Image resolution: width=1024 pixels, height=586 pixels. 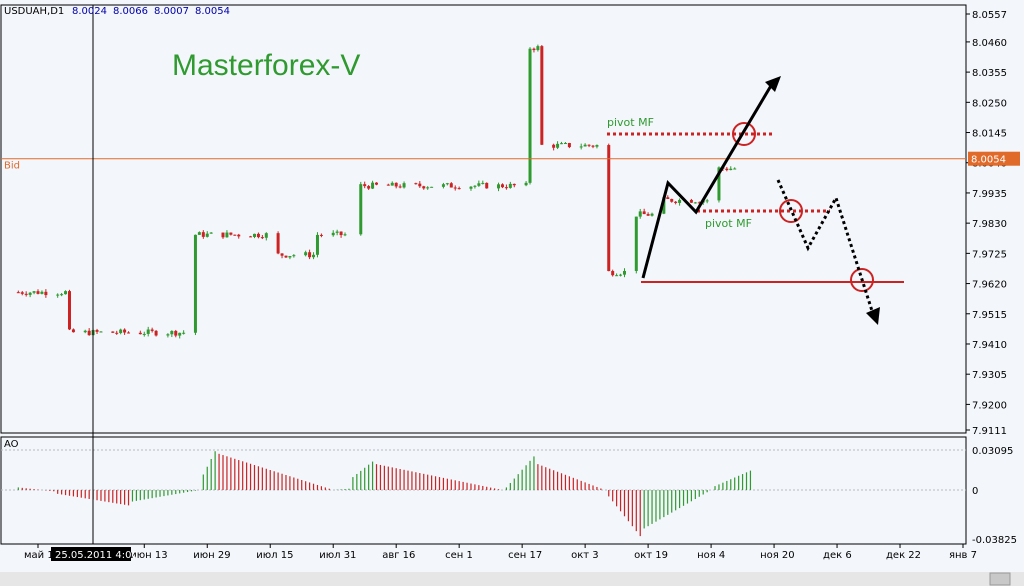 What do you see at coordinates (512, 579) in the screenshot?
I see `horizontal-scrollbar` at bounding box center [512, 579].